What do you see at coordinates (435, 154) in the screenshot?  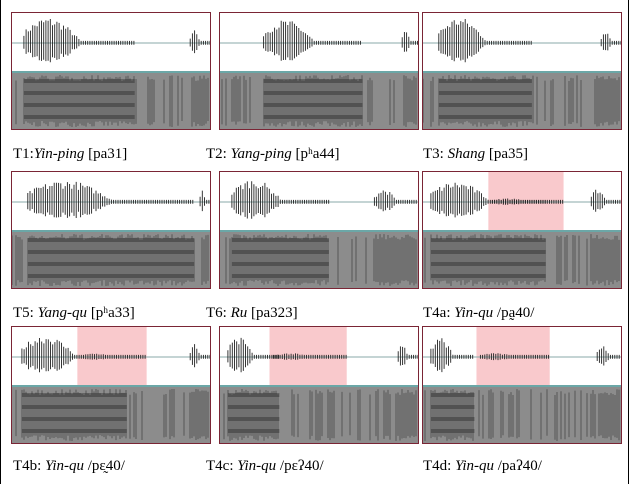 I see `caption-label: T3:` at bounding box center [435, 154].